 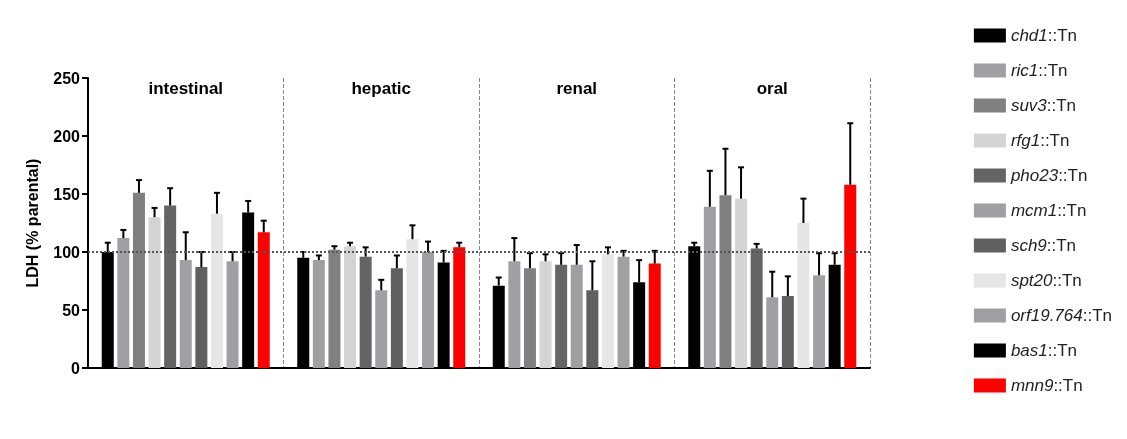 What do you see at coordinates (1048, 210) in the screenshot?
I see `legend-label: mcm1::Tn` at bounding box center [1048, 210].